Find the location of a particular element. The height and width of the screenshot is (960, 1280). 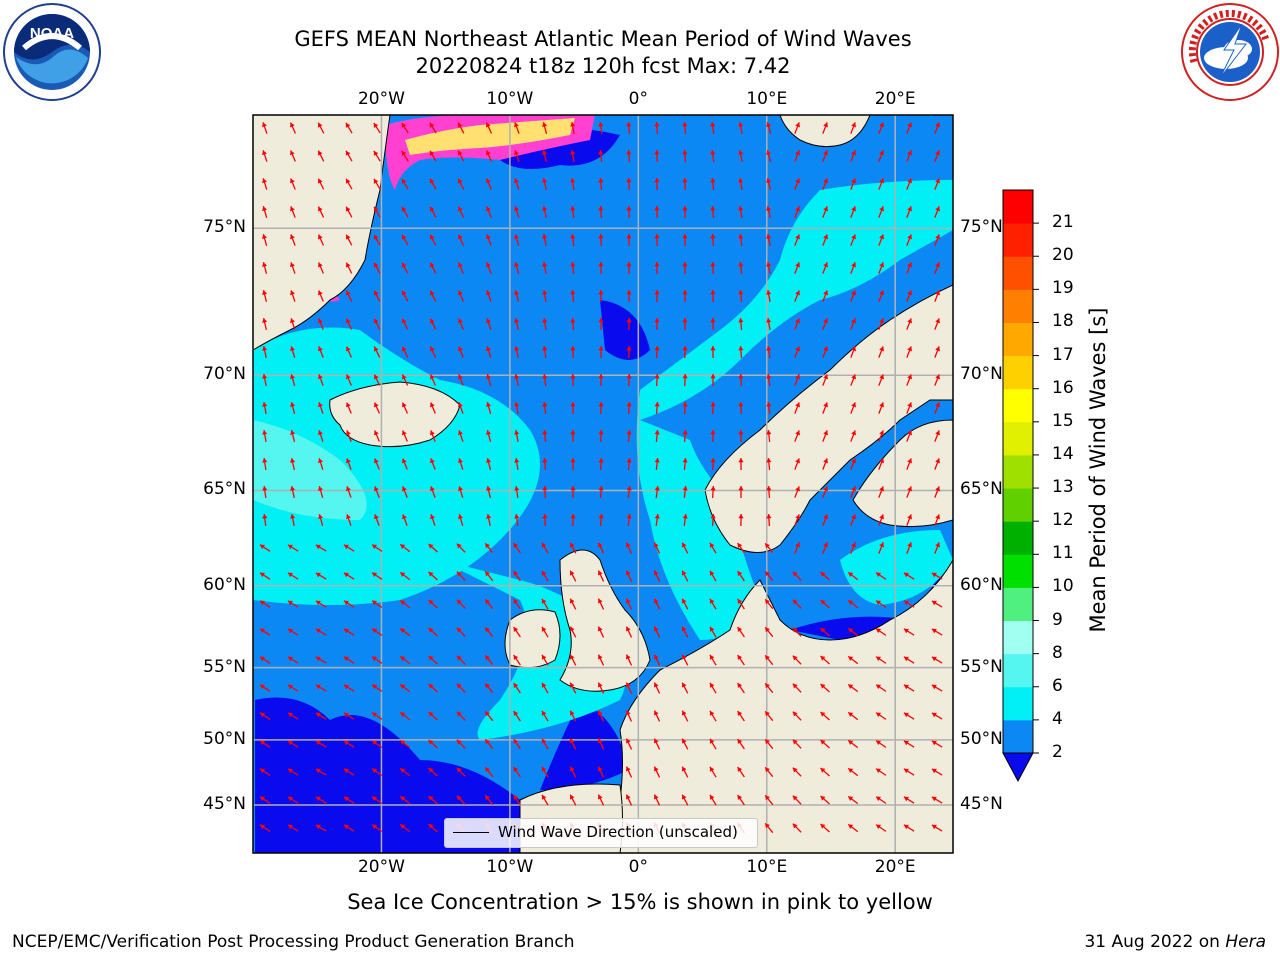

colorbar-tick-label: 13 is located at coordinates (1063, 487).